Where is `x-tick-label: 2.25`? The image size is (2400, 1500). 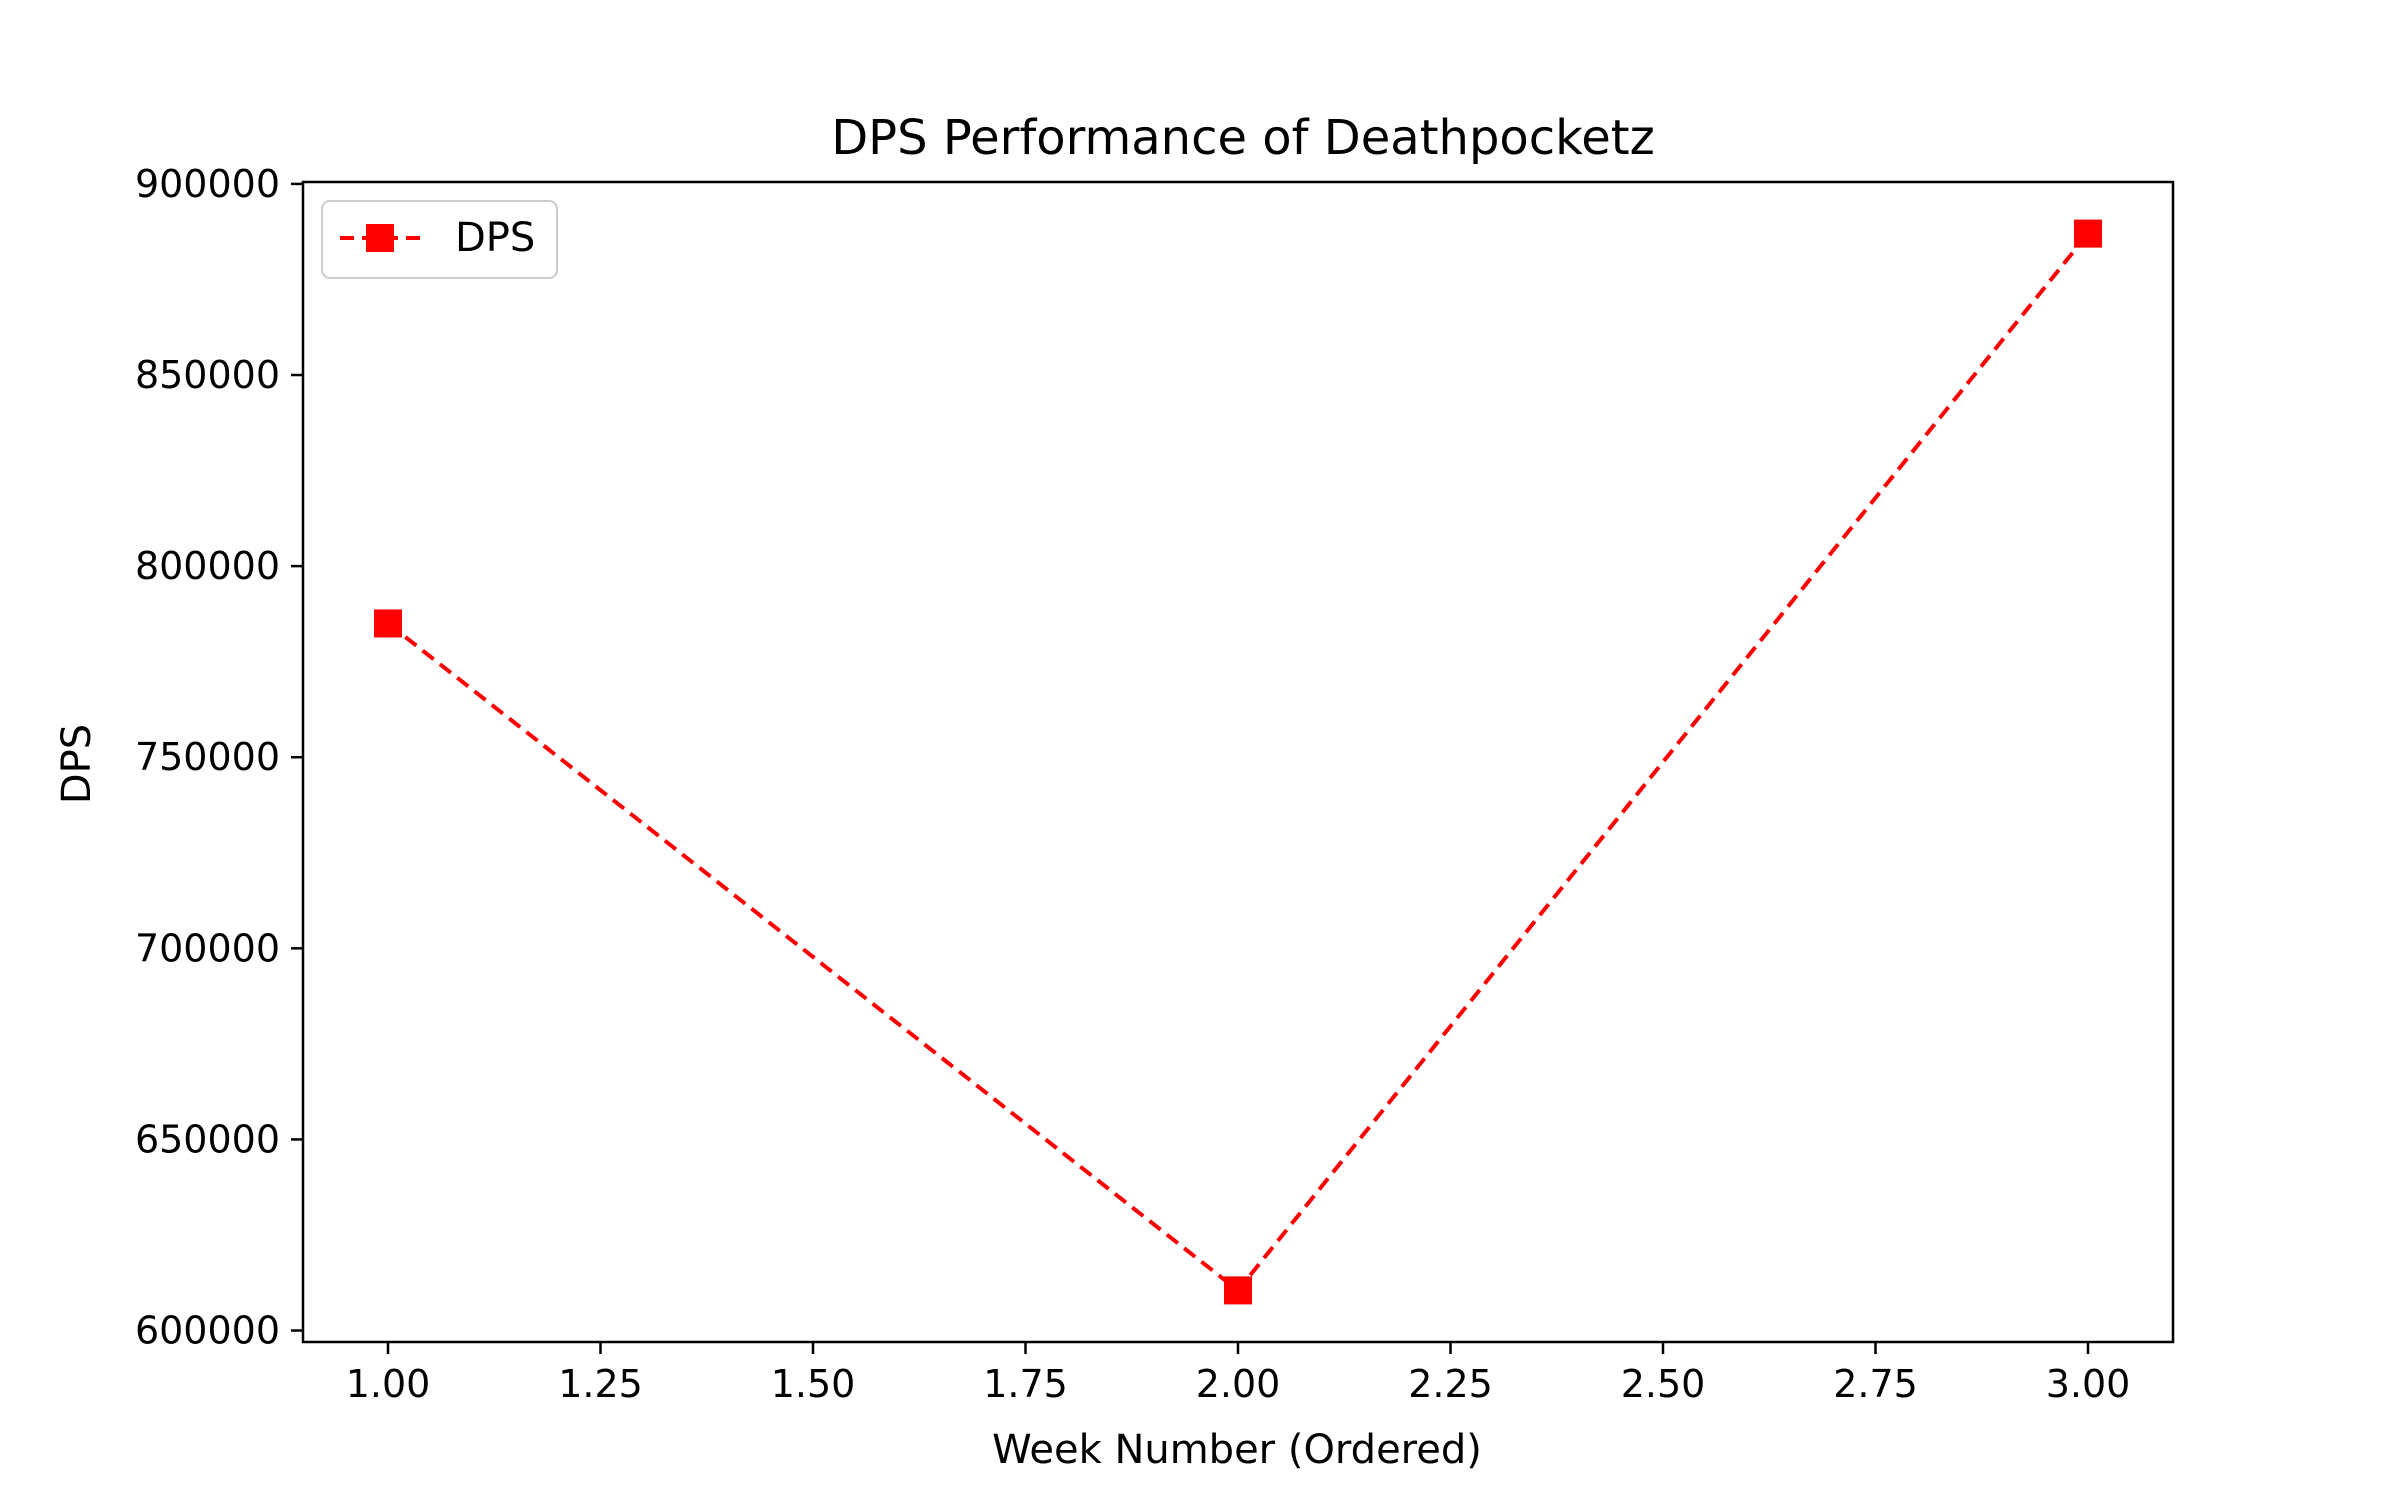
x-tick-label: 2.25 is located at coordinates (1450, 1384).